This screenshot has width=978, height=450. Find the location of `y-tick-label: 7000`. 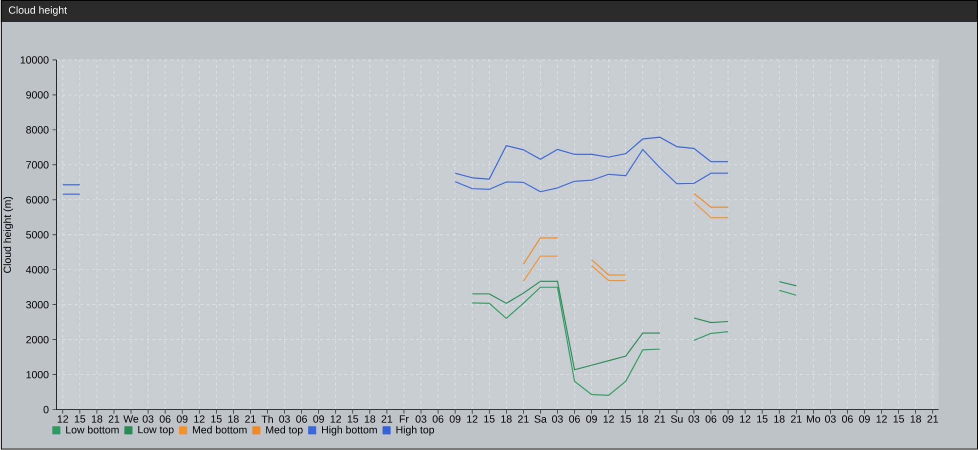

y-tick-label: 7000 is located at coordinates (37, 165).